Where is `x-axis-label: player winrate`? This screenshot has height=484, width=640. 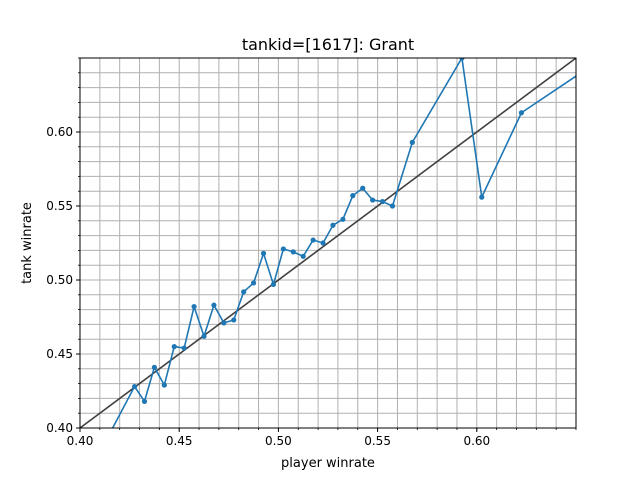
x-axis-label: player winrate is located at coordinates (328, 463).